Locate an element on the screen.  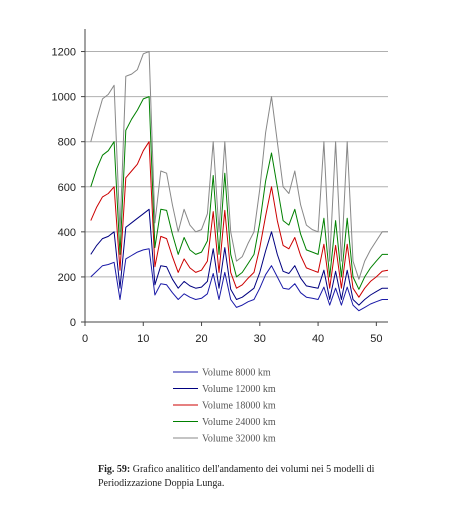
caption-label: Fig. 59: is located at coordinates (114, 469).